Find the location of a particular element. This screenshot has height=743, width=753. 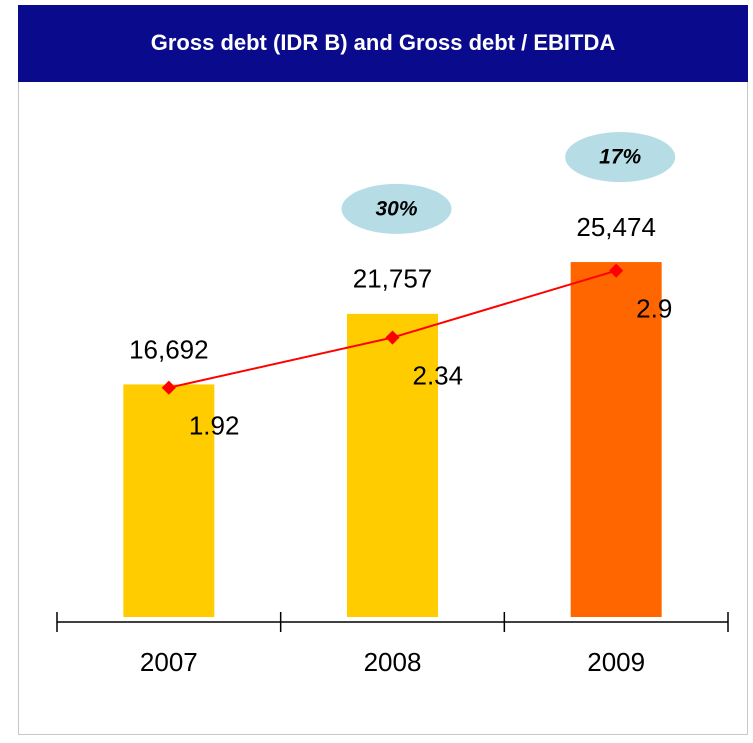

x-tick-label: 2007 is located at coordinates (169, 662).